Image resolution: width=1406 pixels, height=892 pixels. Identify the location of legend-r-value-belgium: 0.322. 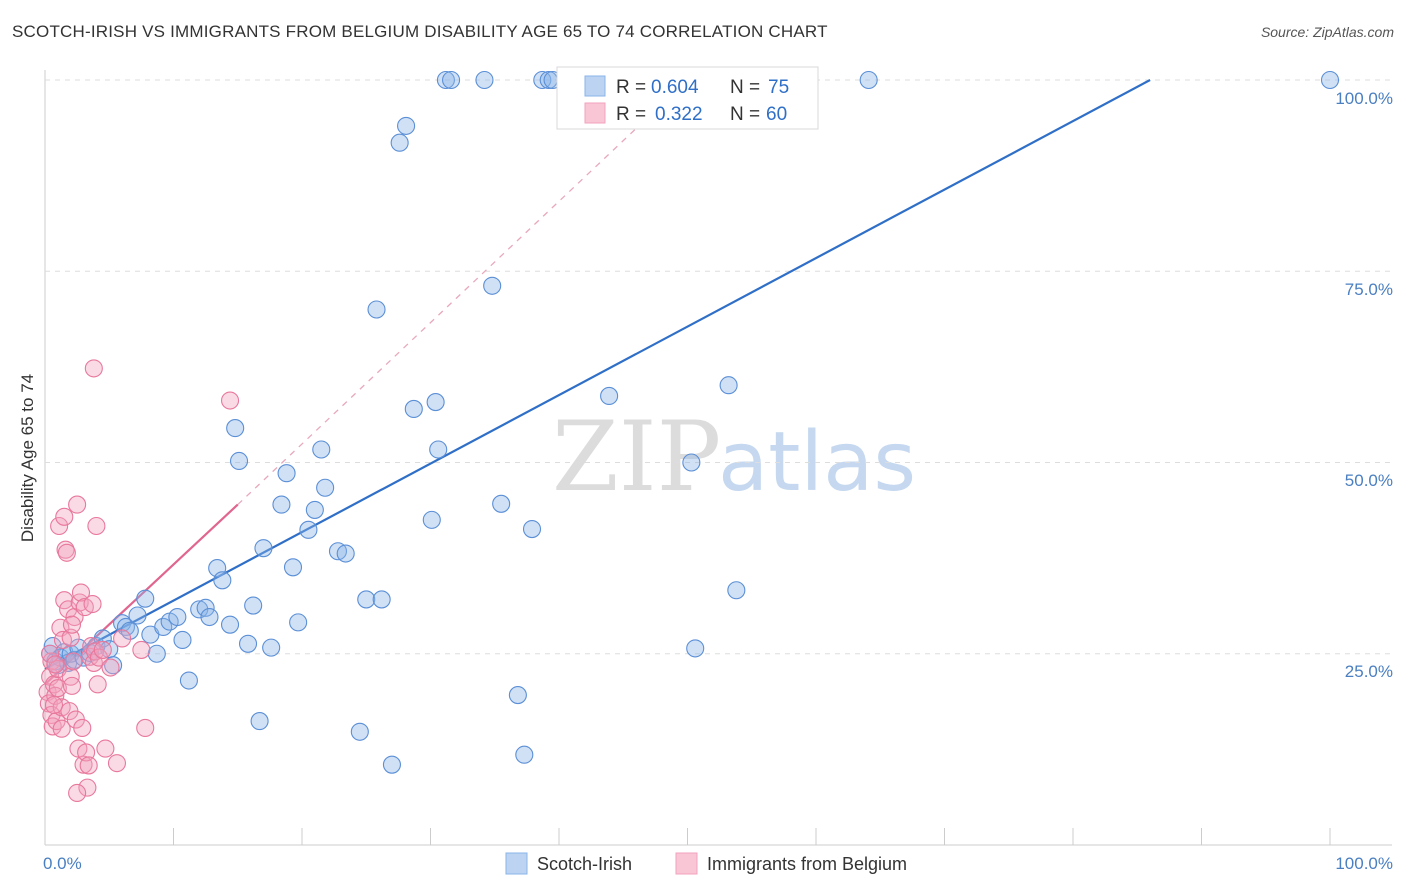
(679, 114).